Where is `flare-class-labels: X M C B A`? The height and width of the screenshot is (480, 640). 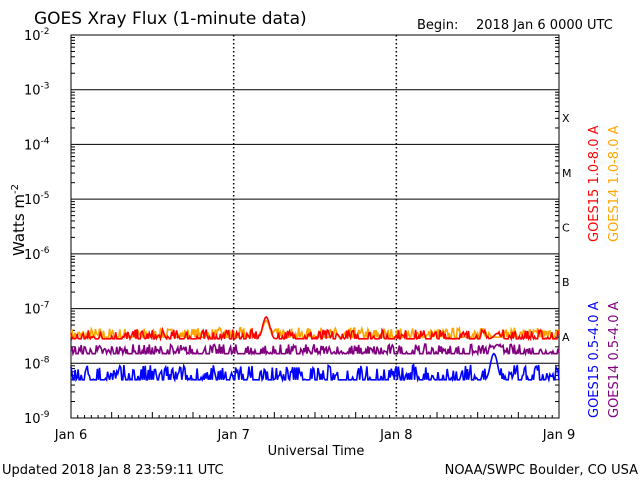
flare-class-labels: X M C B A is located at coordinates (567, 228).